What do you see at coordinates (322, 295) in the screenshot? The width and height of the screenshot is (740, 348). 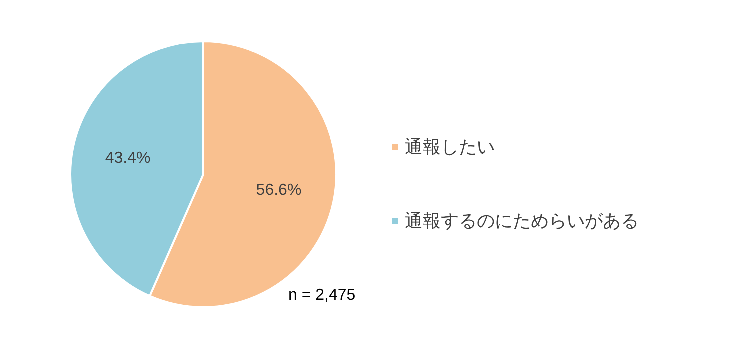 I see `text: n = 2,475` at bounding box center [322, 295].